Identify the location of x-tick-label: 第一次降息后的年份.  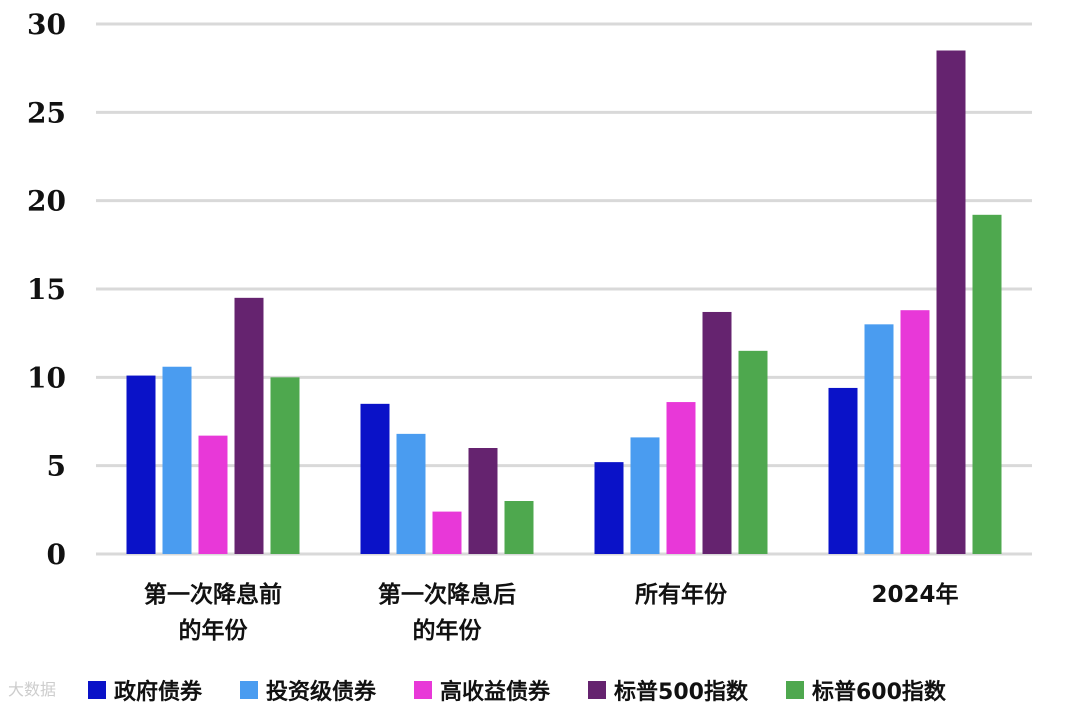
(447, 612).